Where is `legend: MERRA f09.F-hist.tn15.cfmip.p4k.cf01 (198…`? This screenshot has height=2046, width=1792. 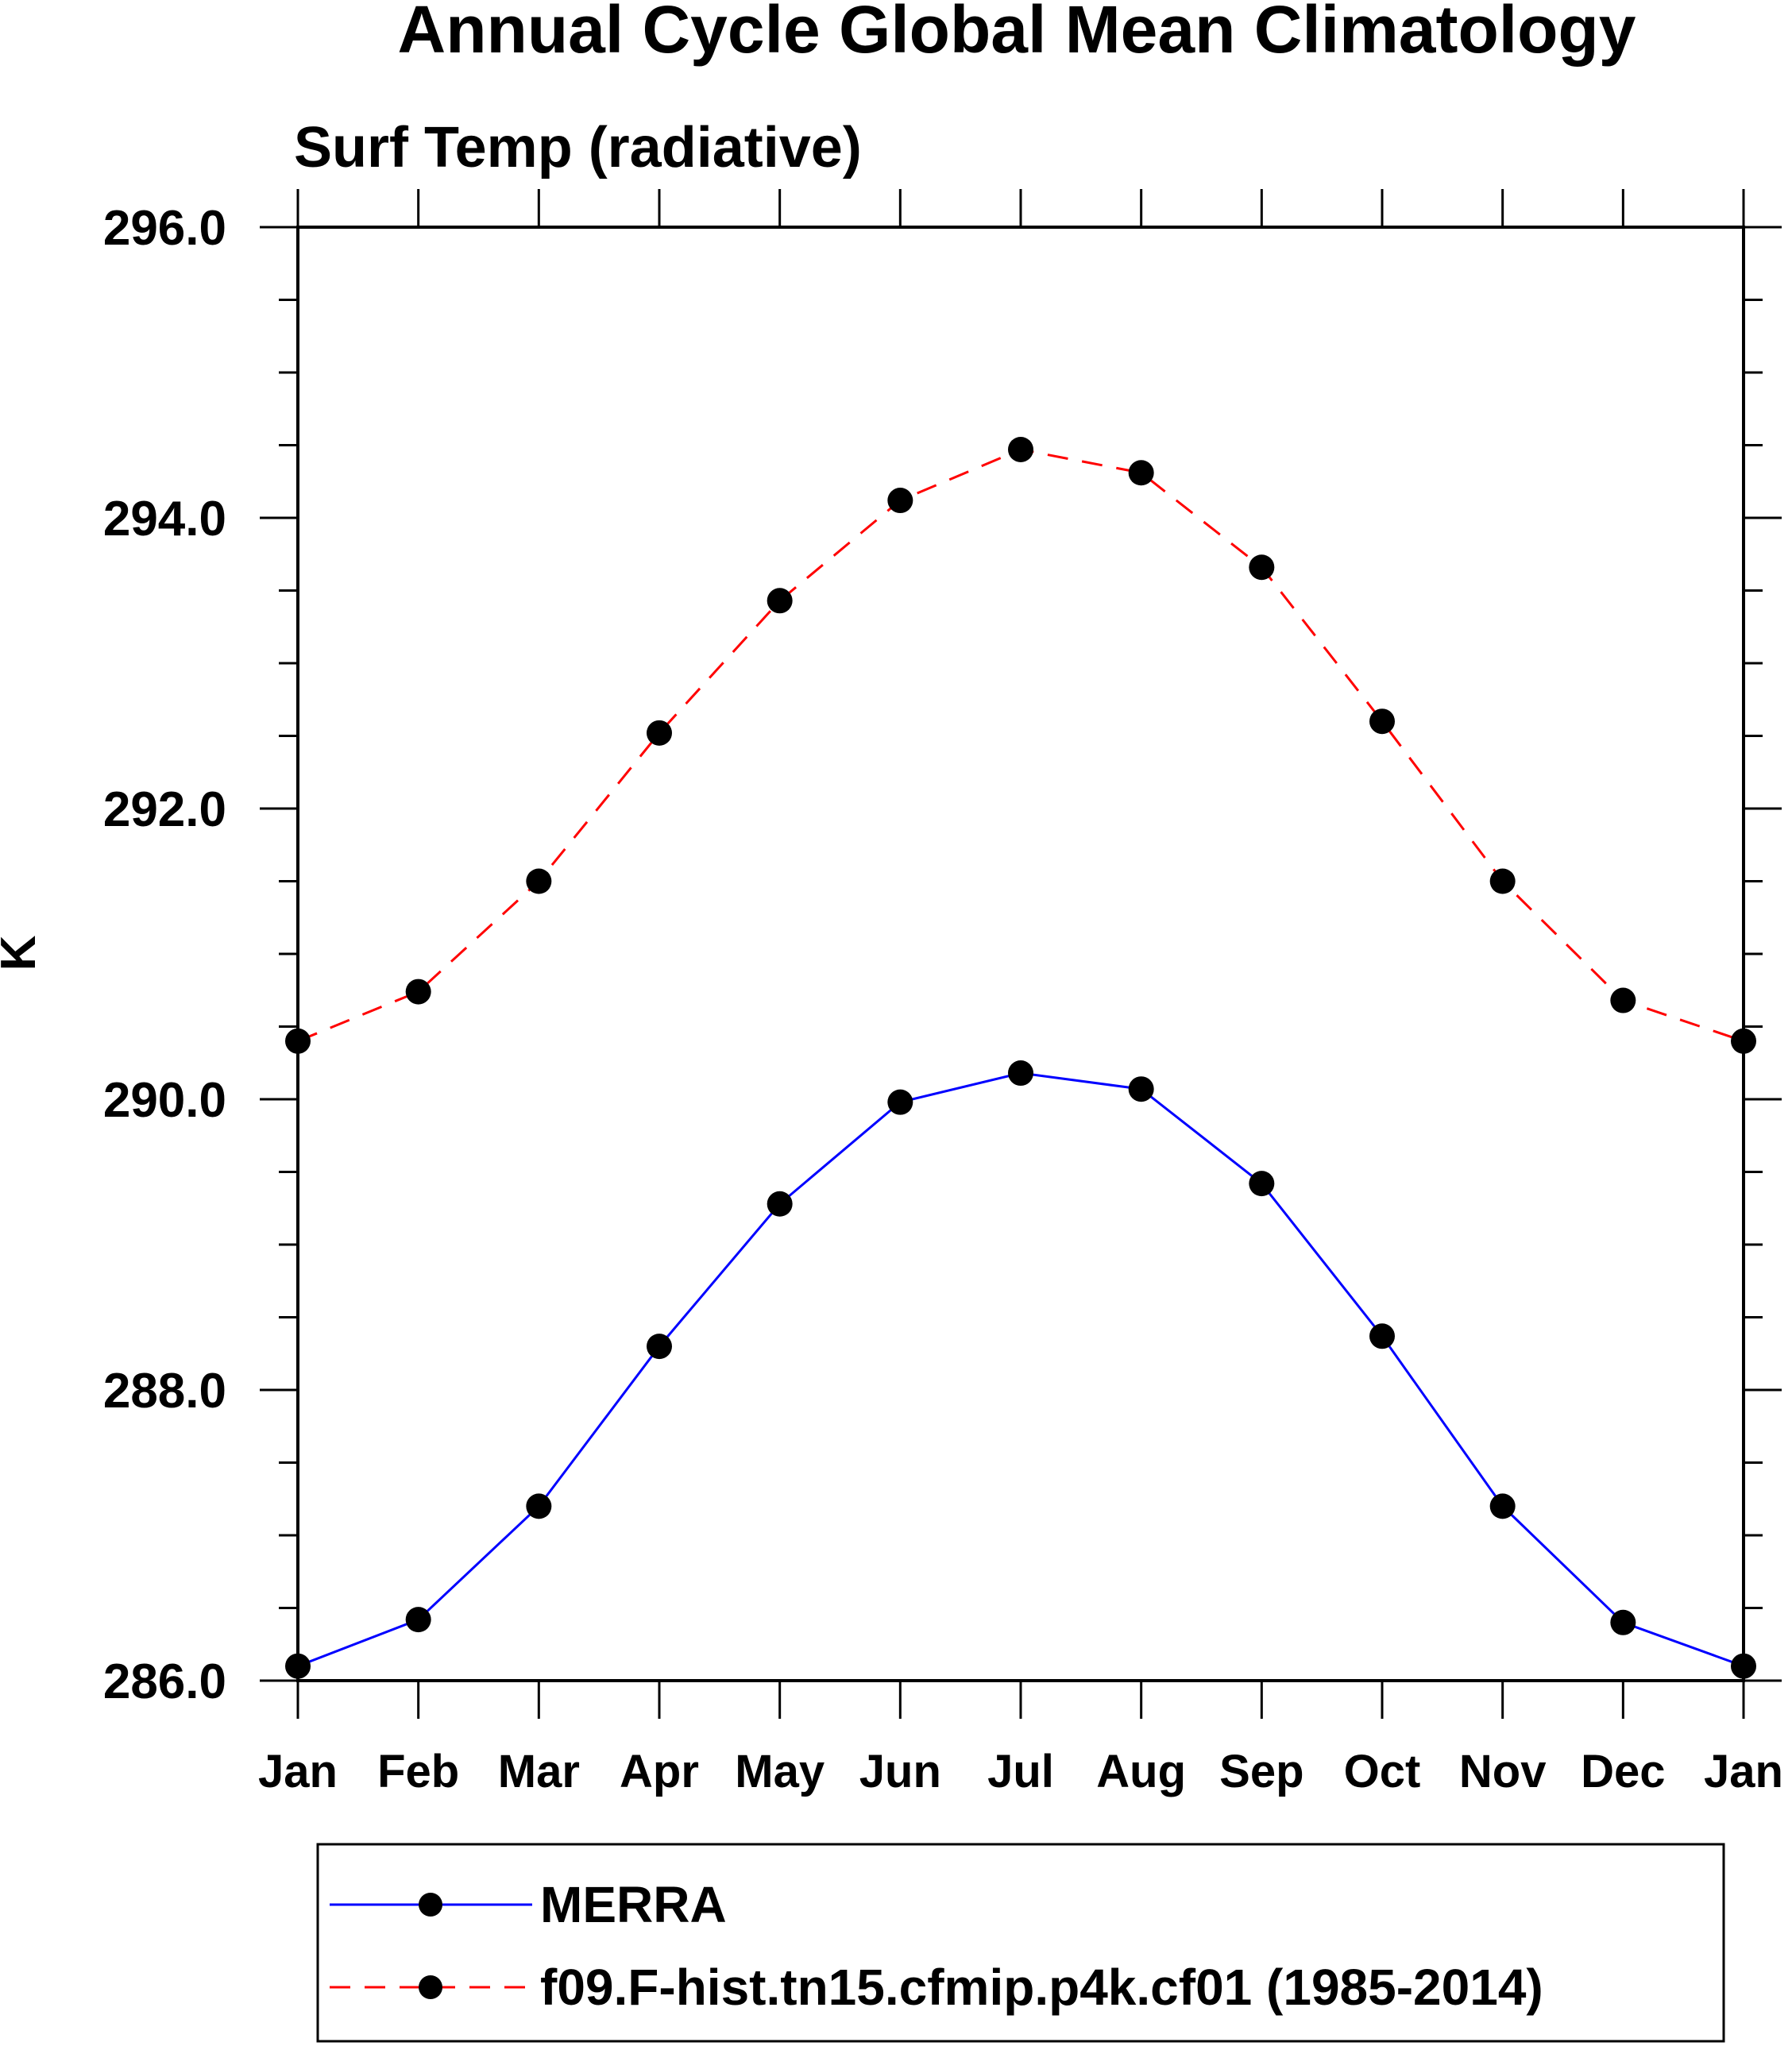
legend: MERRA f09.F-hist.tn15.cfmip.p4k.cf01 (198… is located at coordinates (1020, 1943).